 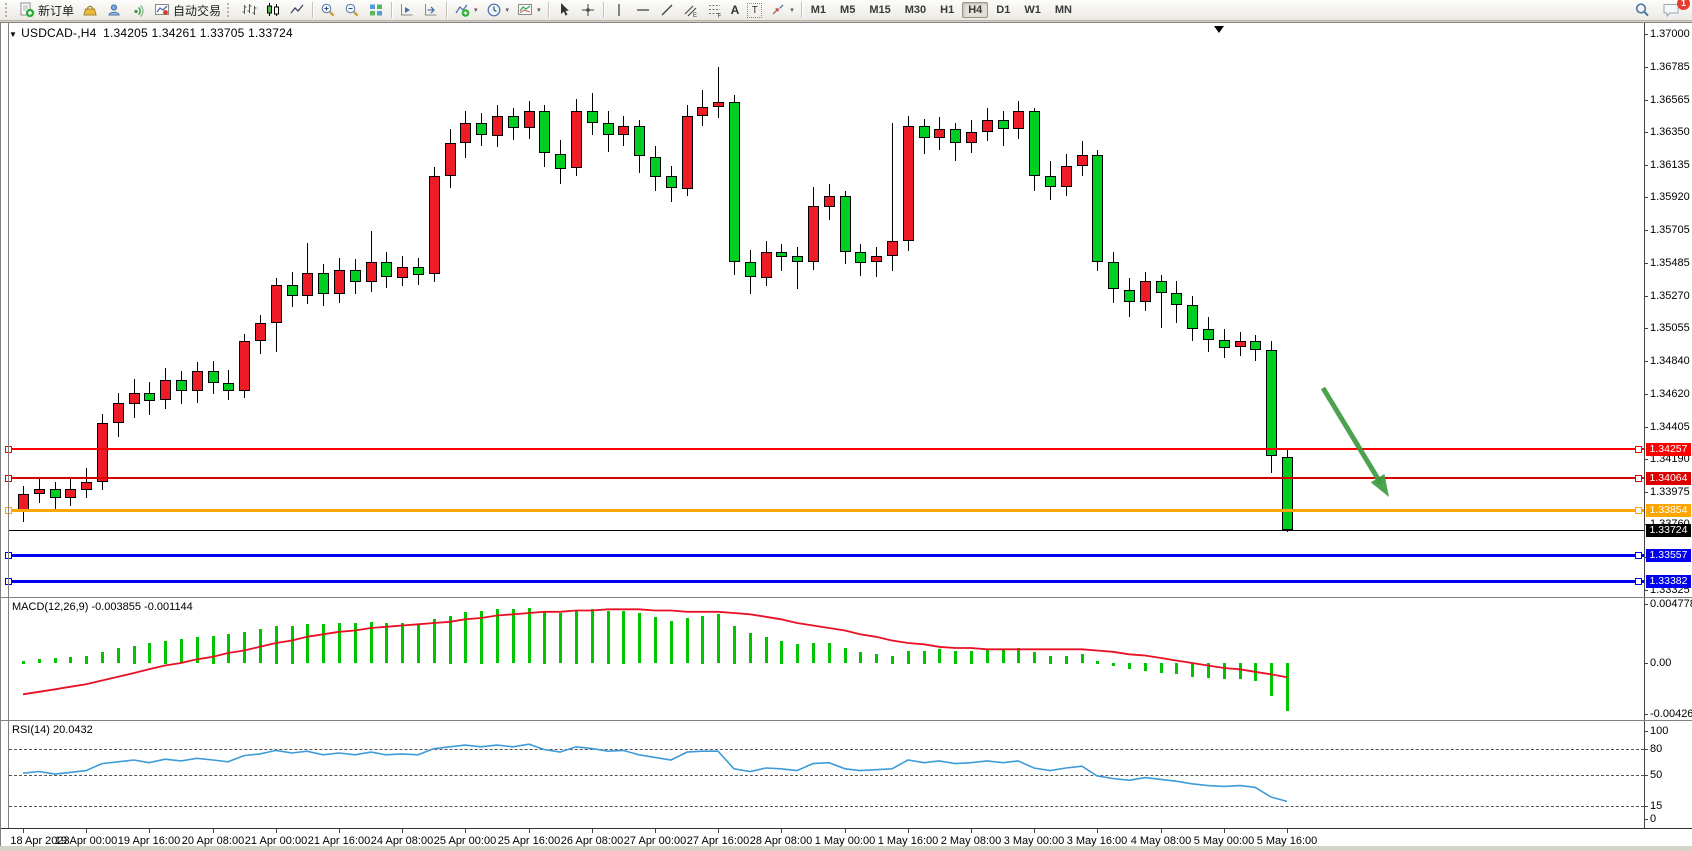 What do you see at coordinates (273, 10) in the screenshot?
I see `candlestick-chart-button` at bounding box center [273, 10].